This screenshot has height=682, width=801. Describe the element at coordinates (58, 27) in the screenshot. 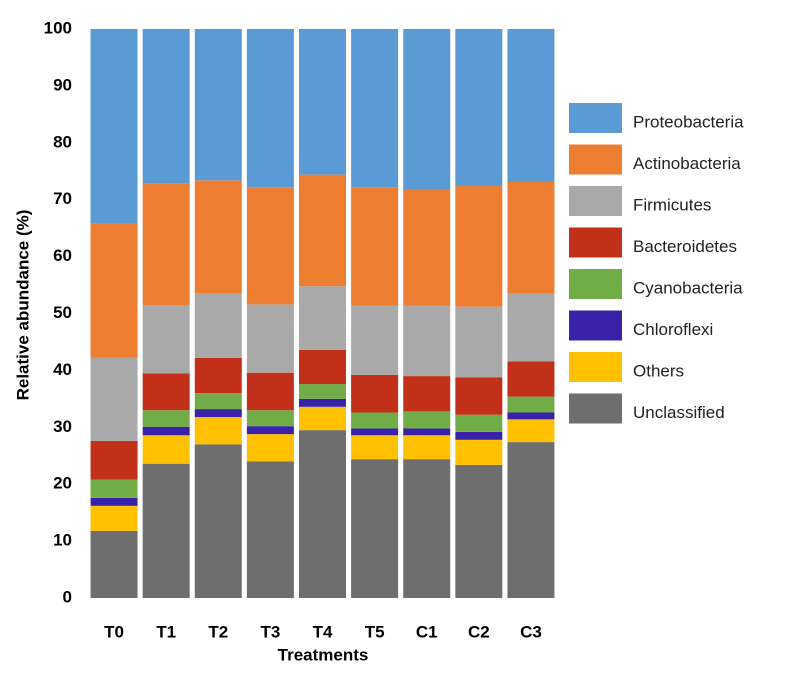

I see `y-tick-label: 100` at that location.